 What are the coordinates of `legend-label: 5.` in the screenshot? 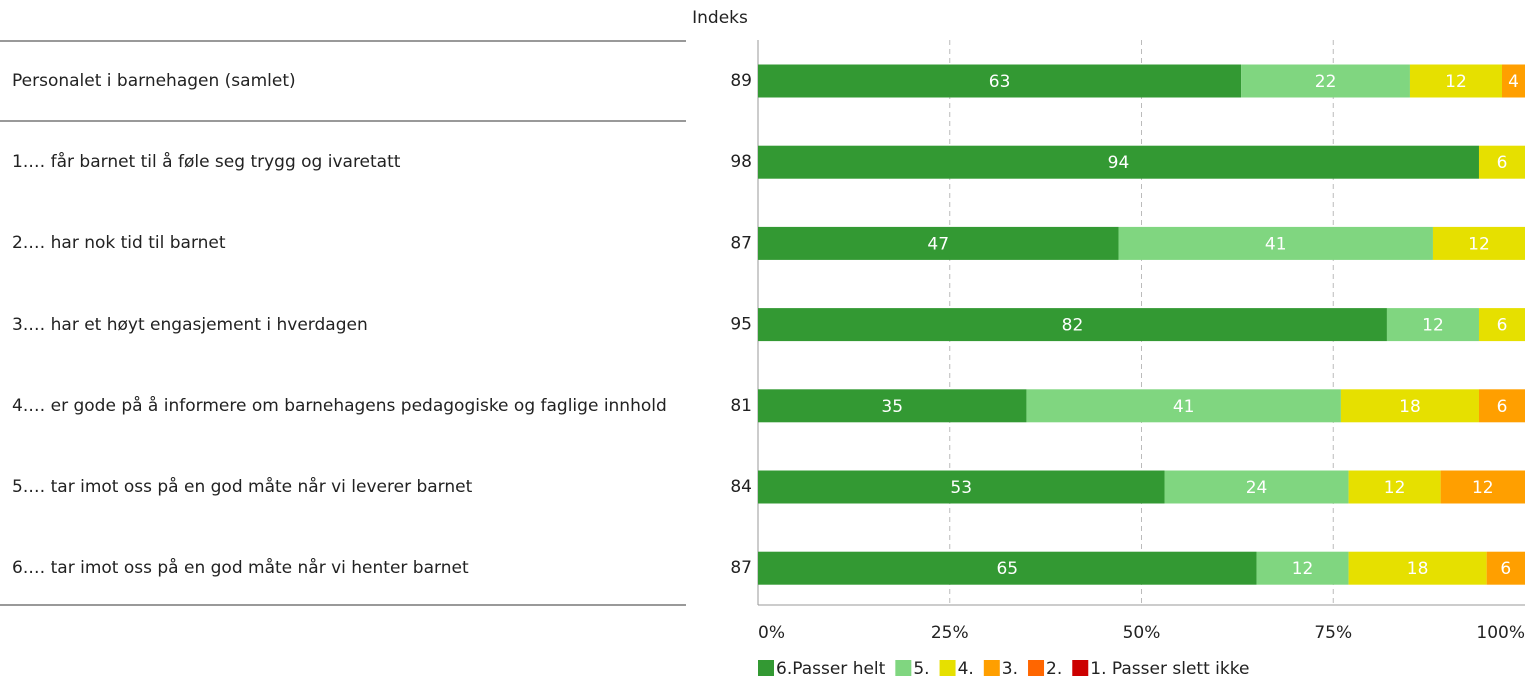 It's located at (921, 669).